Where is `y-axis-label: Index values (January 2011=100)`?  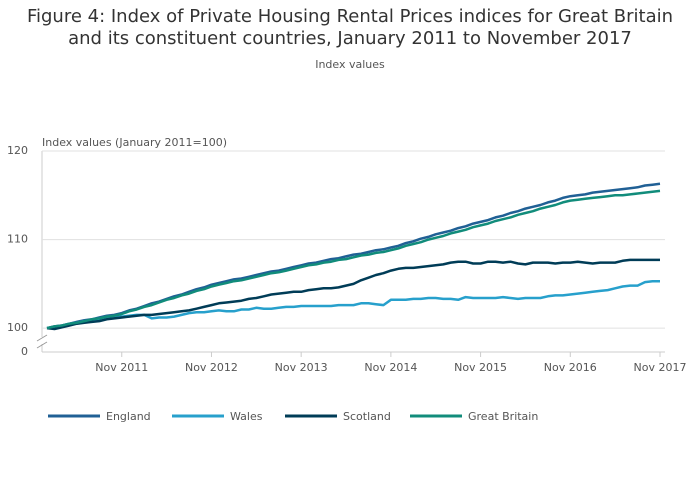
y-axis-label: Index values (January 2011=100) is located at coordinates (134, 142).